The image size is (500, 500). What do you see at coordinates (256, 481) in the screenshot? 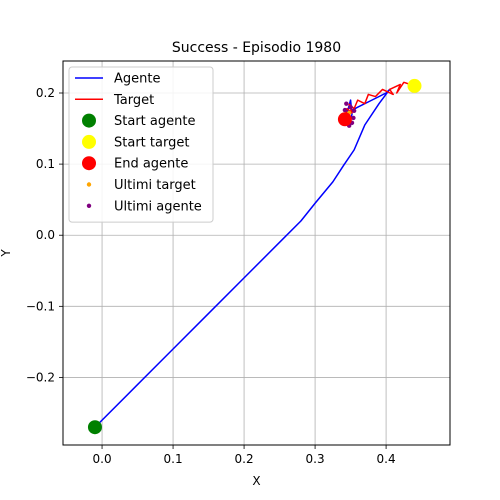
I see `x-axis-label: X` at bounding box center [256, 481].